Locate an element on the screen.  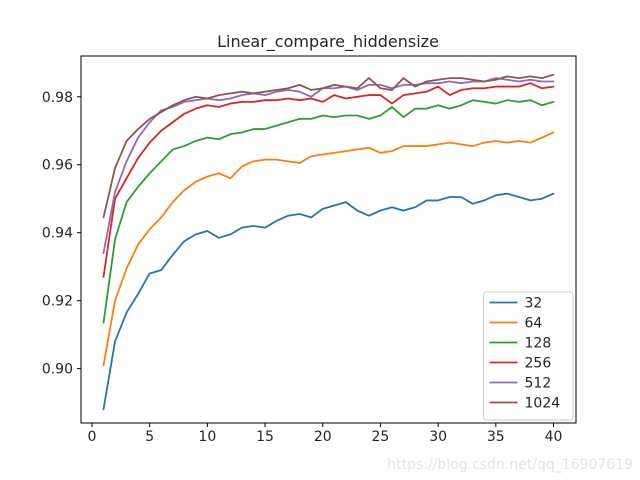
legend-entry-1024: 1024 is located at coordinates (525, 404).